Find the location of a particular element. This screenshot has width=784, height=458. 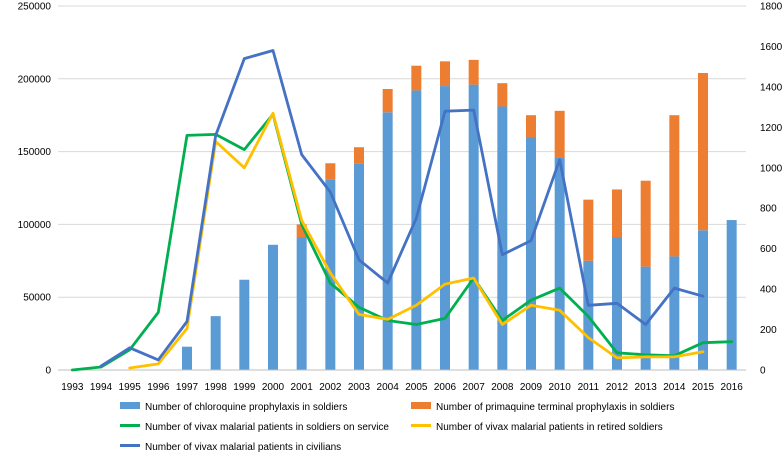

x-tick-label: 2008 is located at coordinates (502, 387).